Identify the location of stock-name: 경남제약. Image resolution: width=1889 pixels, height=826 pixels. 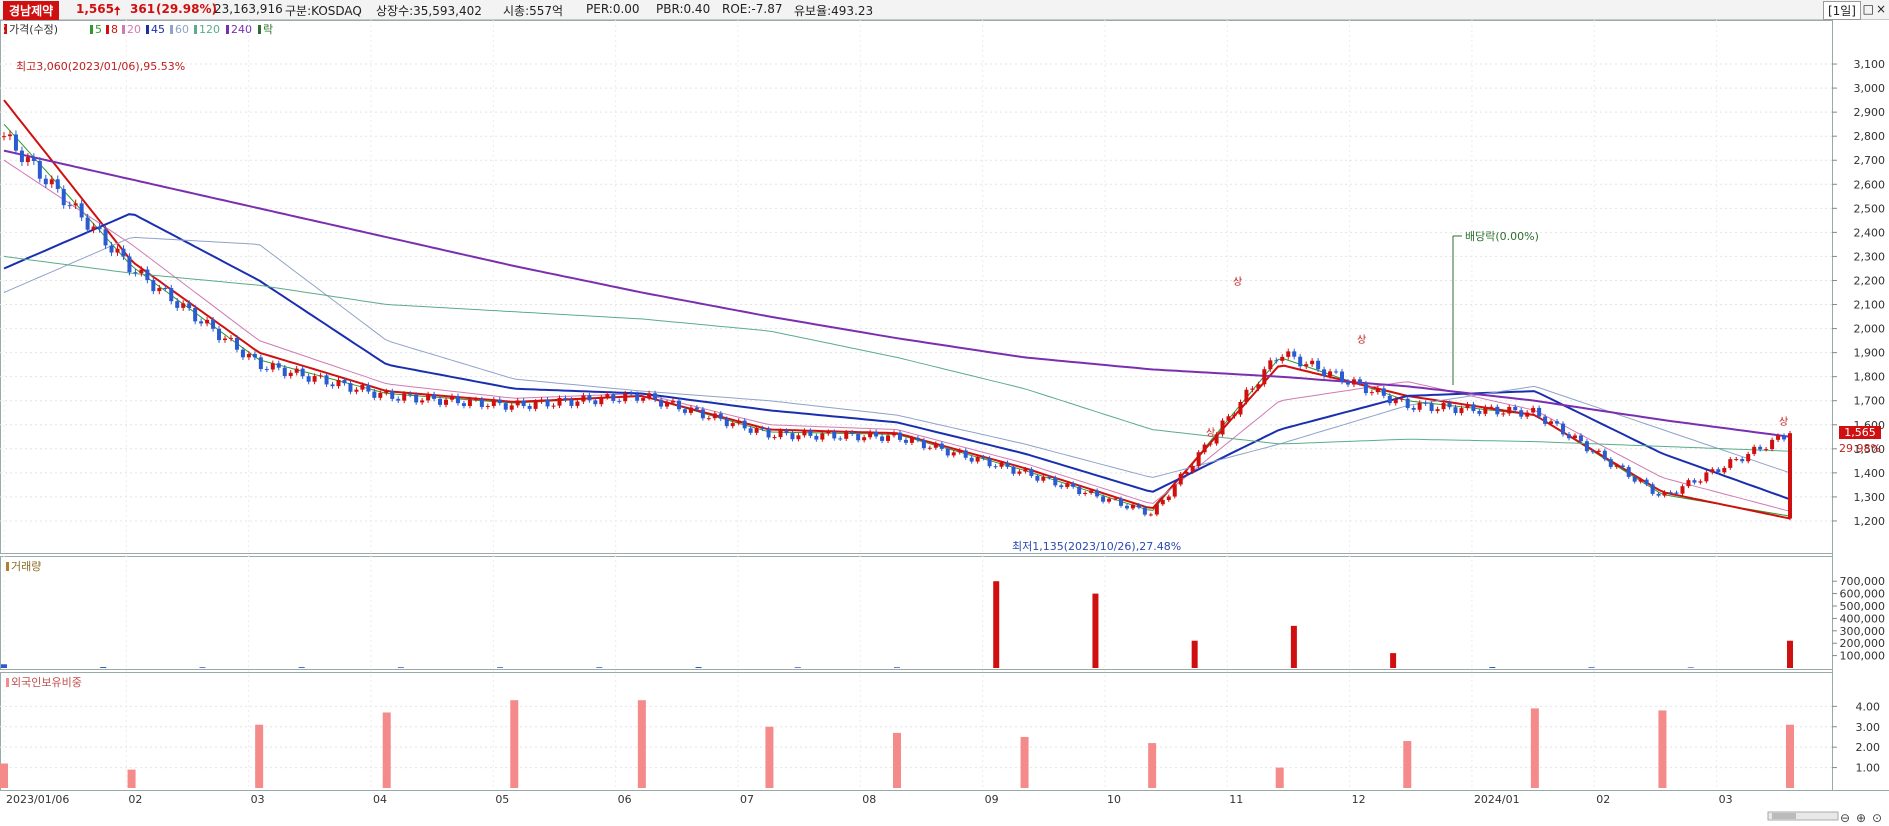
(31, 10).